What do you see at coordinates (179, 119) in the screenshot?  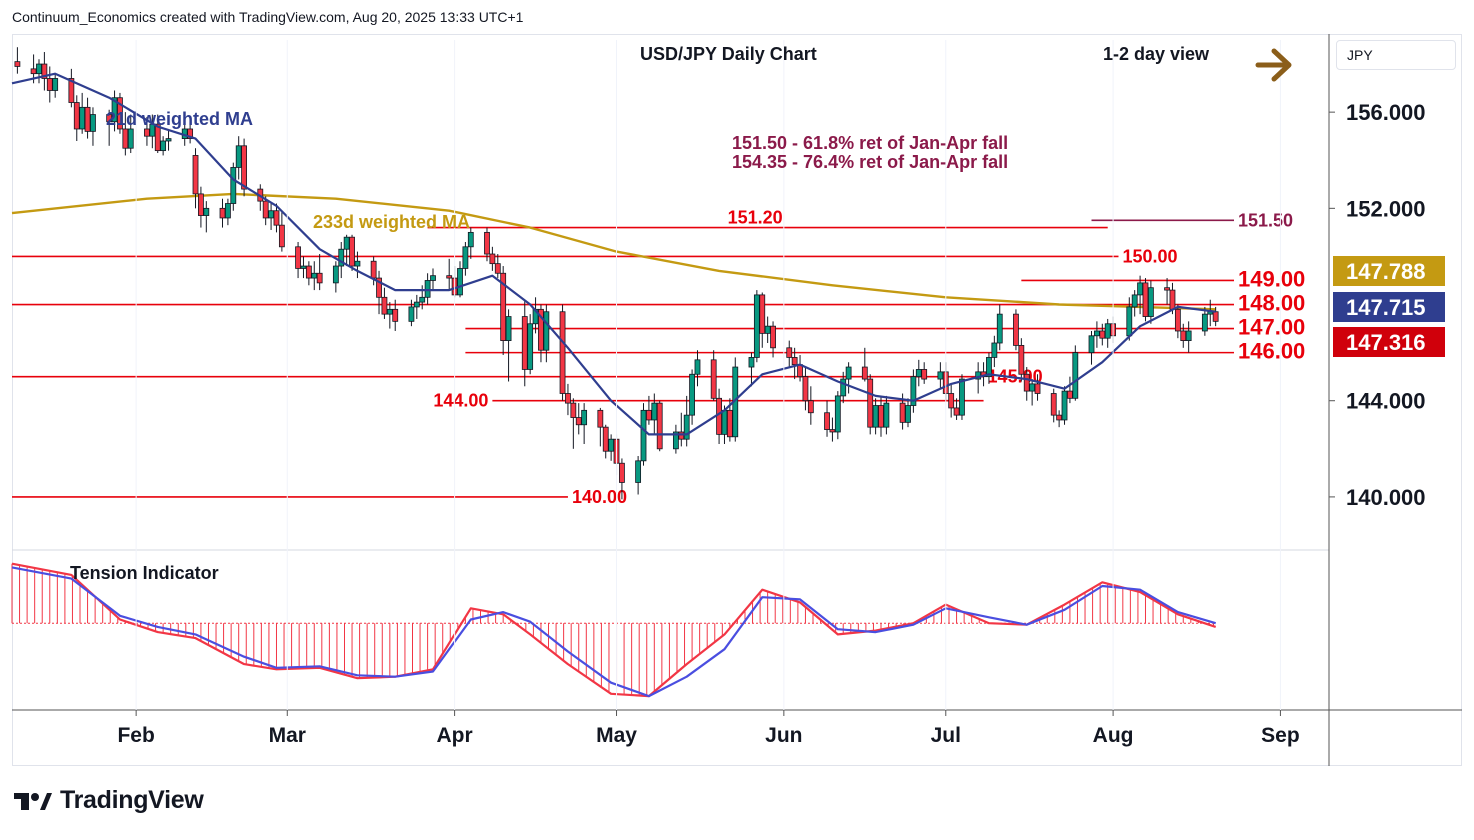 I see `ma21-label: 21d weighted MA` at bounding box center [179, 119].